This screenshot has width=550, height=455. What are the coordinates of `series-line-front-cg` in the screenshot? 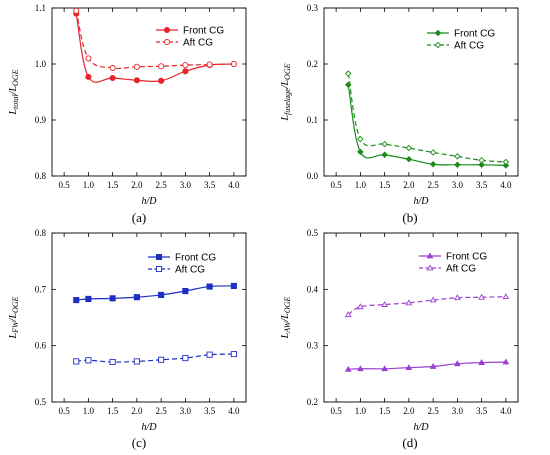 It's located at (426, 125).